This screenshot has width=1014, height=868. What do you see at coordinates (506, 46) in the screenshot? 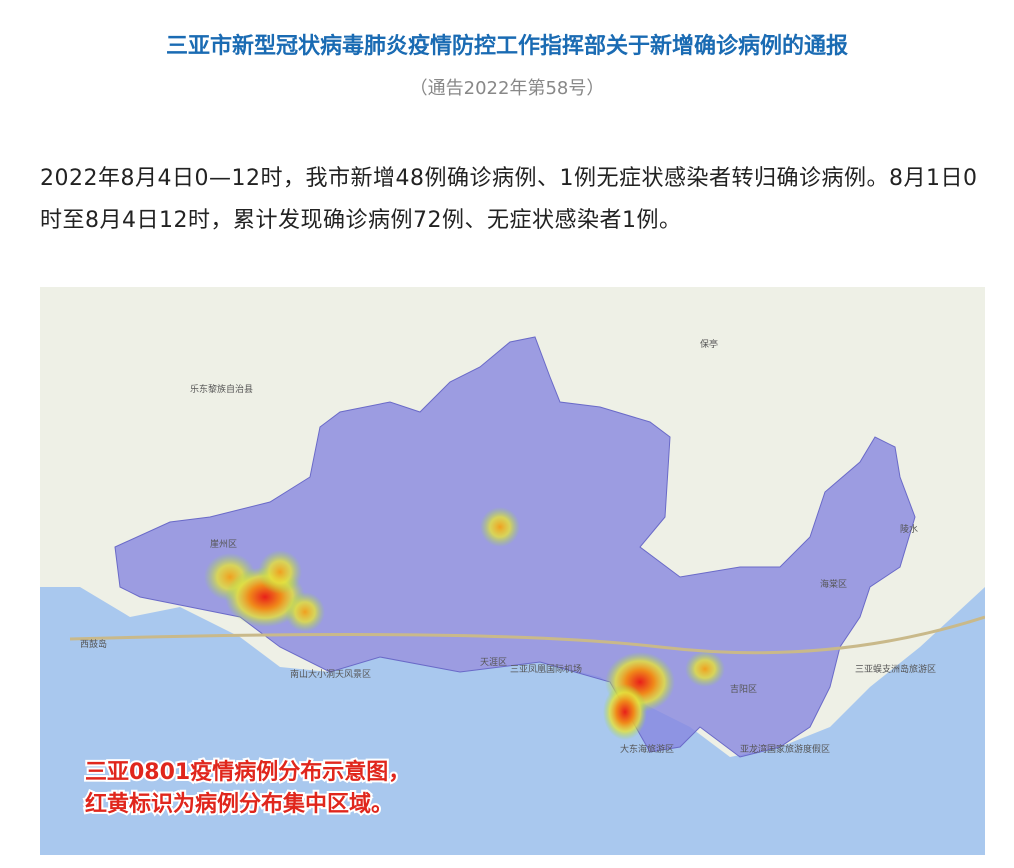
I see `title: 三亚市新型冠状病毒肺炎疫情防控工作指挥部关于新增确诊病例的通报` at bounding box center [506, 46].